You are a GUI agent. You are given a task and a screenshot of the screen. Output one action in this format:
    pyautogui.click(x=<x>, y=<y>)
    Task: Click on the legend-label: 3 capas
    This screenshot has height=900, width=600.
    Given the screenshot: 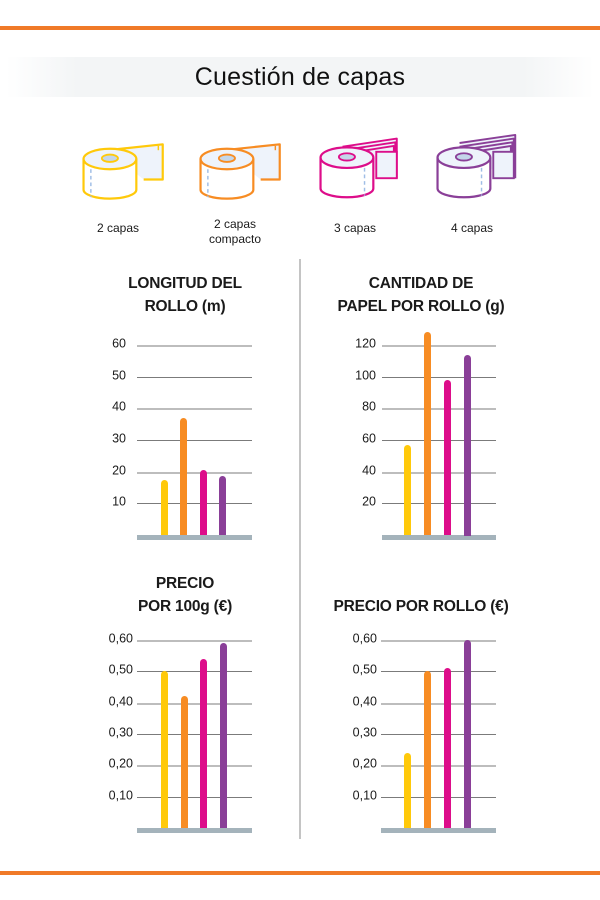 What is the action you would take?
    pyautogui.click(x=355, y=228)
    